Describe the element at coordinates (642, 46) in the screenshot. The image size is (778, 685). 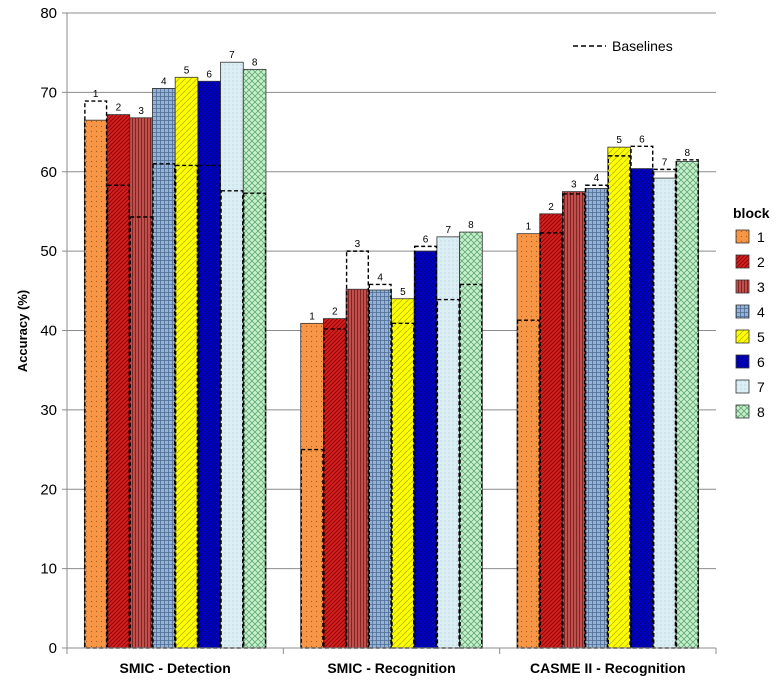
I see `baseline-legend-label: Baselines` at that location.